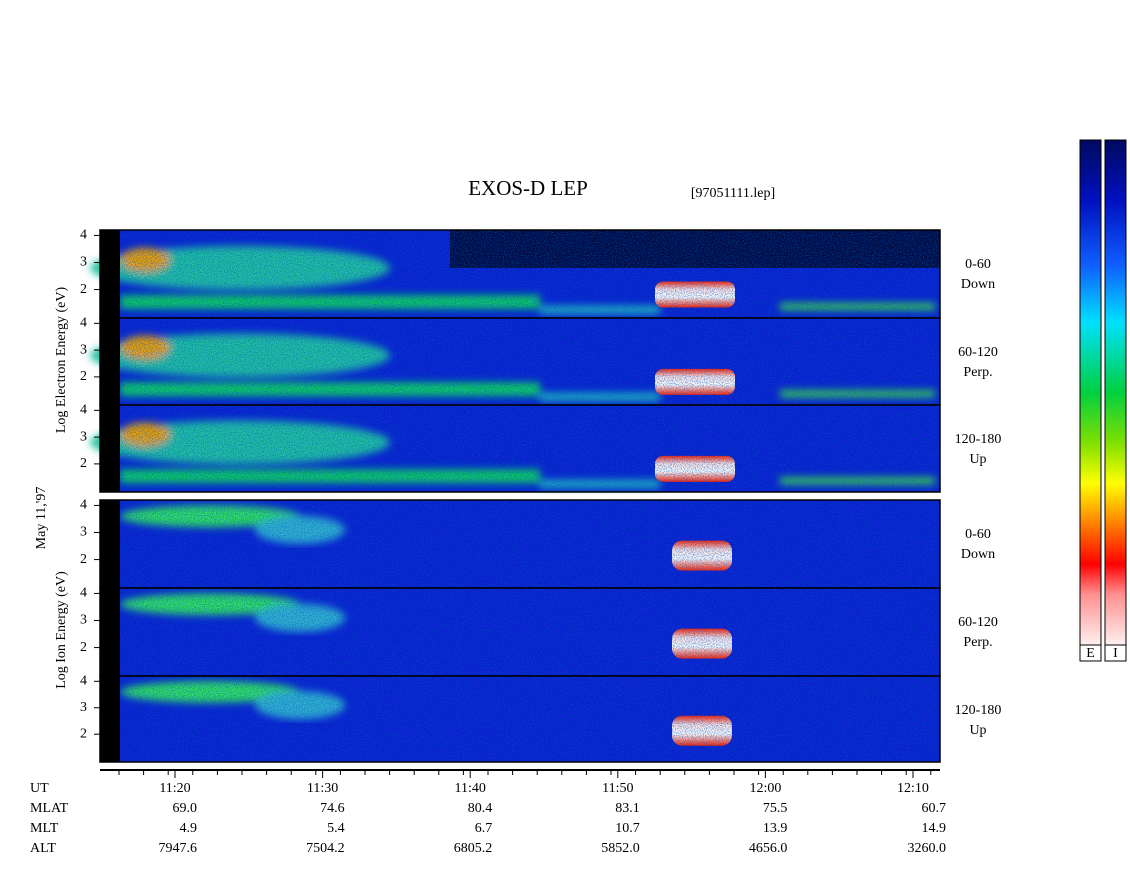 The width and height of the screenshot is (1130, 880). Describe the element at coordinates (473, 848) in the screenshot. I see `ephemeris-value: 6805.2` at that location.